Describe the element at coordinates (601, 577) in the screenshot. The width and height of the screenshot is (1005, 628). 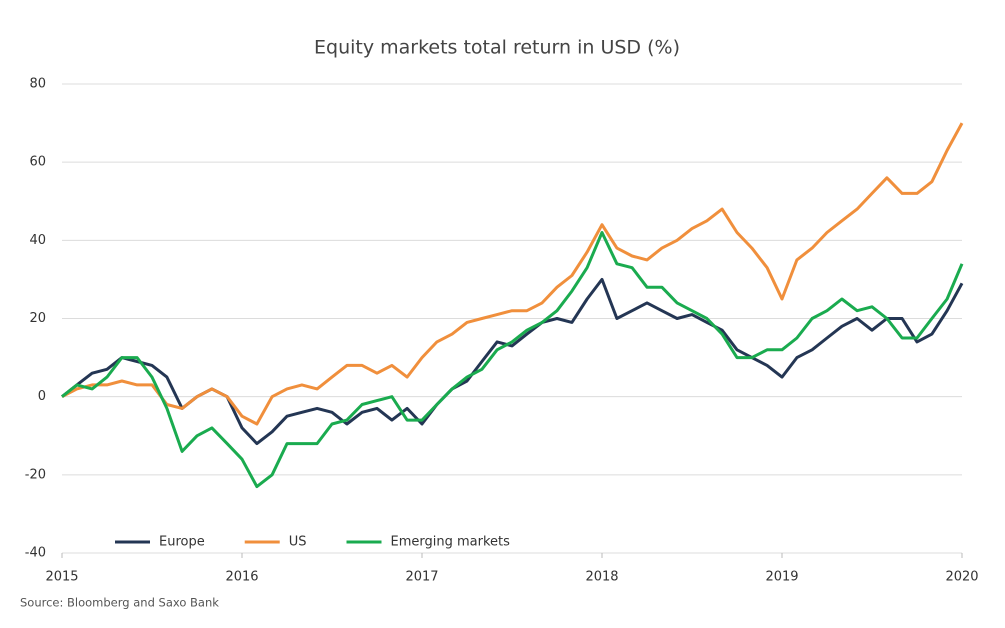
I see `x-tick-label: 2018` at that location.